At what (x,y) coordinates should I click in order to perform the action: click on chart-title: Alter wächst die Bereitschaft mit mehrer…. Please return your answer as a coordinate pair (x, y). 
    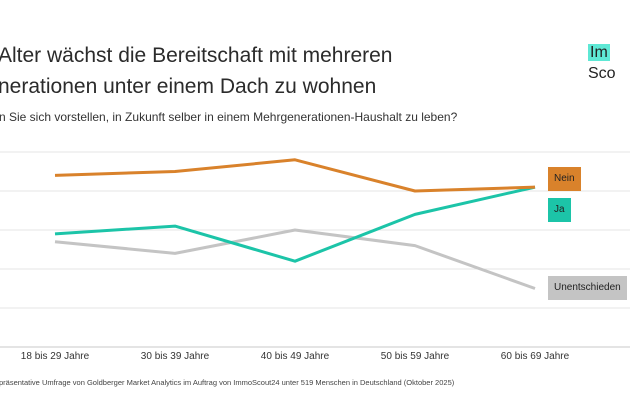
    Looking at the image, I should click on (196, 71).